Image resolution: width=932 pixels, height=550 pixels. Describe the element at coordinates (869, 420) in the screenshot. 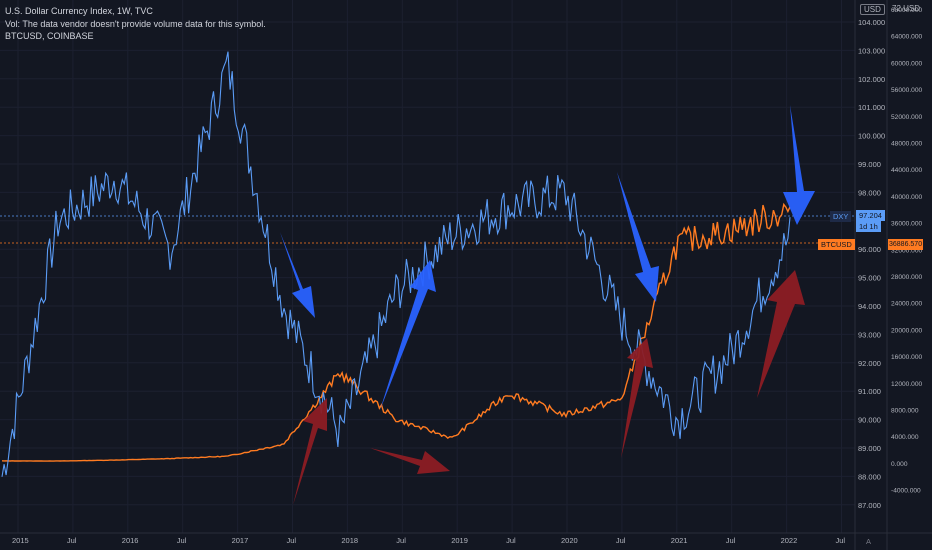

I see `left-axis-tick-label: 90.000` at that location.